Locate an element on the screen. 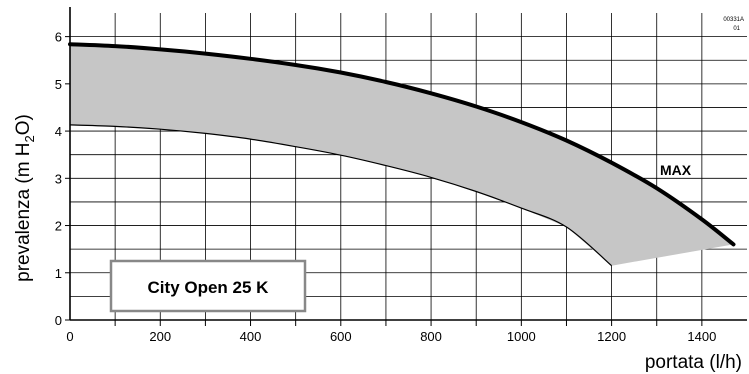 This screenshot has width=749, height=374. x-tick-label: 1200 is located at coordinates (611, 336).